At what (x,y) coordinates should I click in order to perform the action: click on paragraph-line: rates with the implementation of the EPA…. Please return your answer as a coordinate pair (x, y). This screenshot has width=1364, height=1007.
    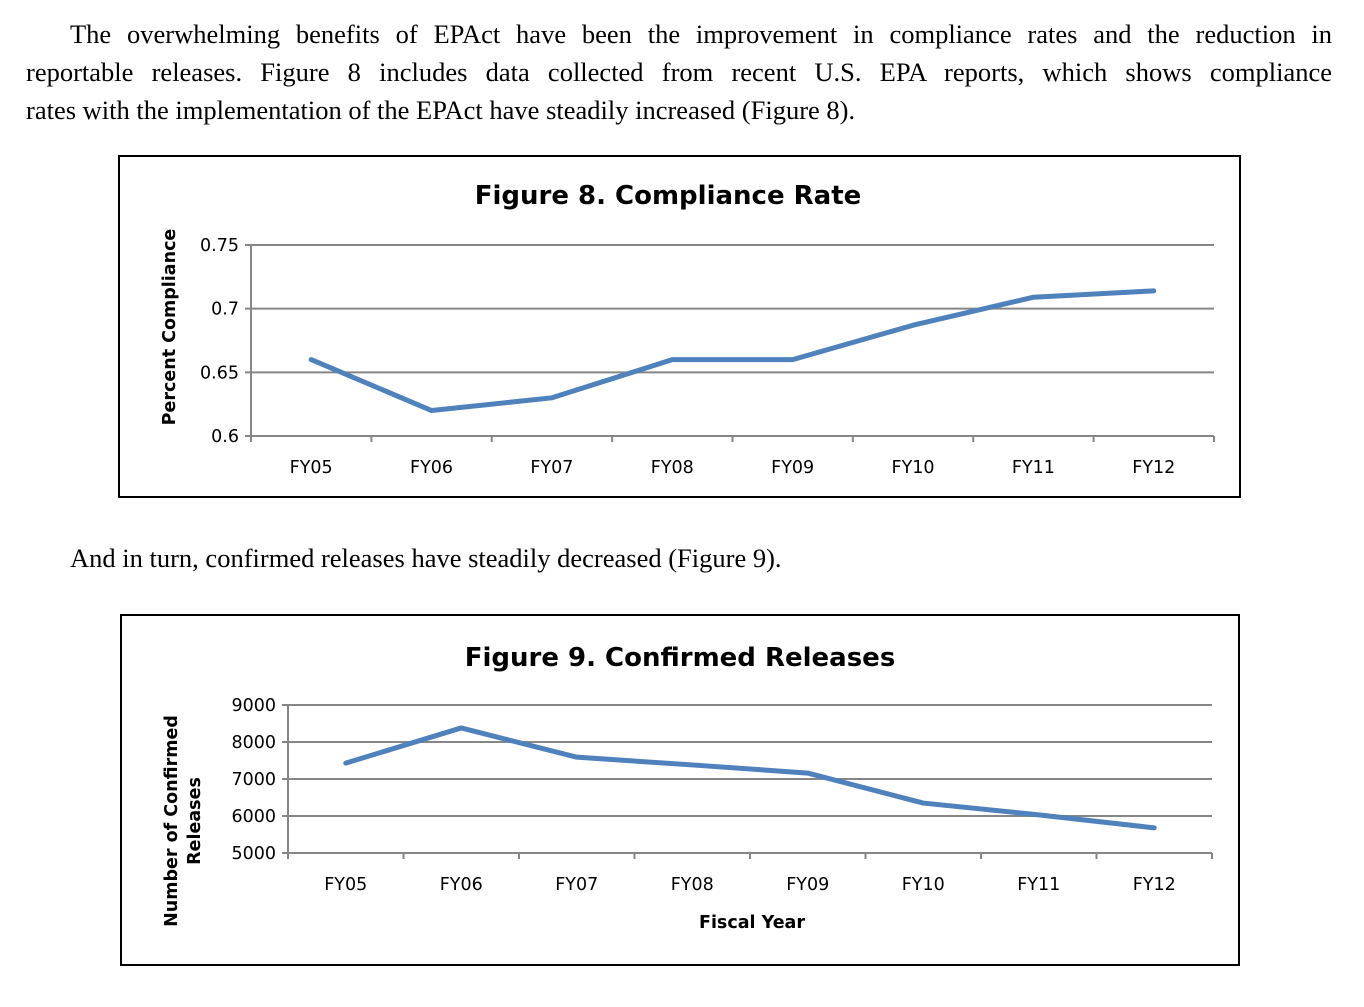
    Looking at the image, I should click on (441, 110).